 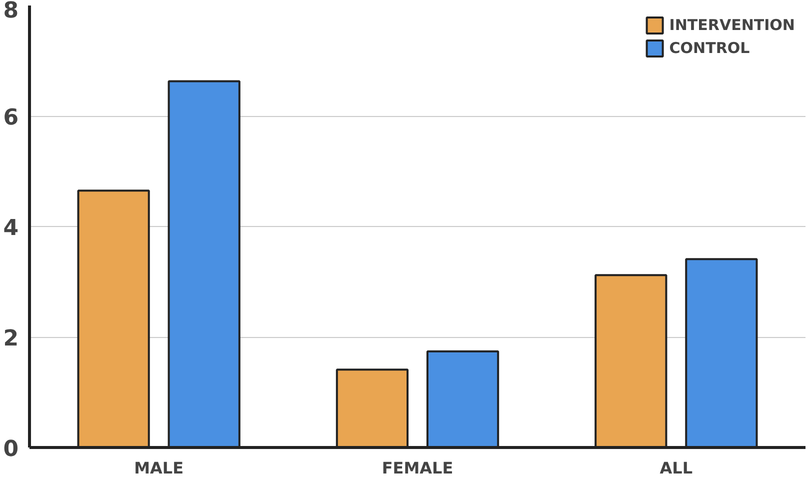 I want to click on x-tick-label: ALL, so click(x=676, y=468).